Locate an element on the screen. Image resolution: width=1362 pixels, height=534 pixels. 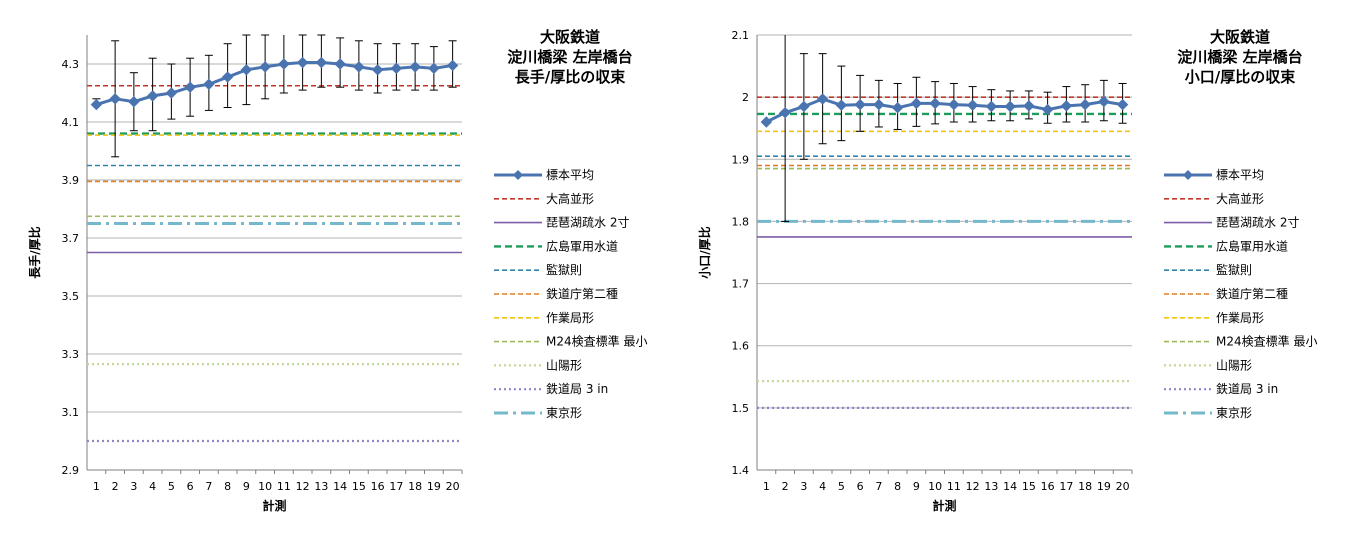
x-axis-label: 計測 is located at coordinates (274, 505).